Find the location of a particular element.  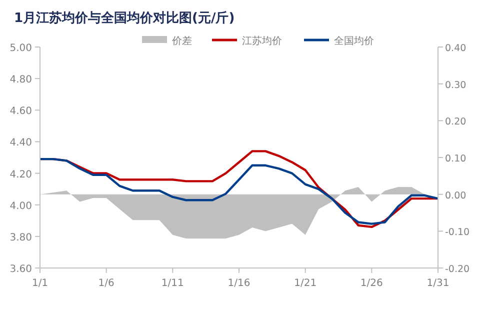

y-tick-label: 3.80 is located at coordinates (21, 238).